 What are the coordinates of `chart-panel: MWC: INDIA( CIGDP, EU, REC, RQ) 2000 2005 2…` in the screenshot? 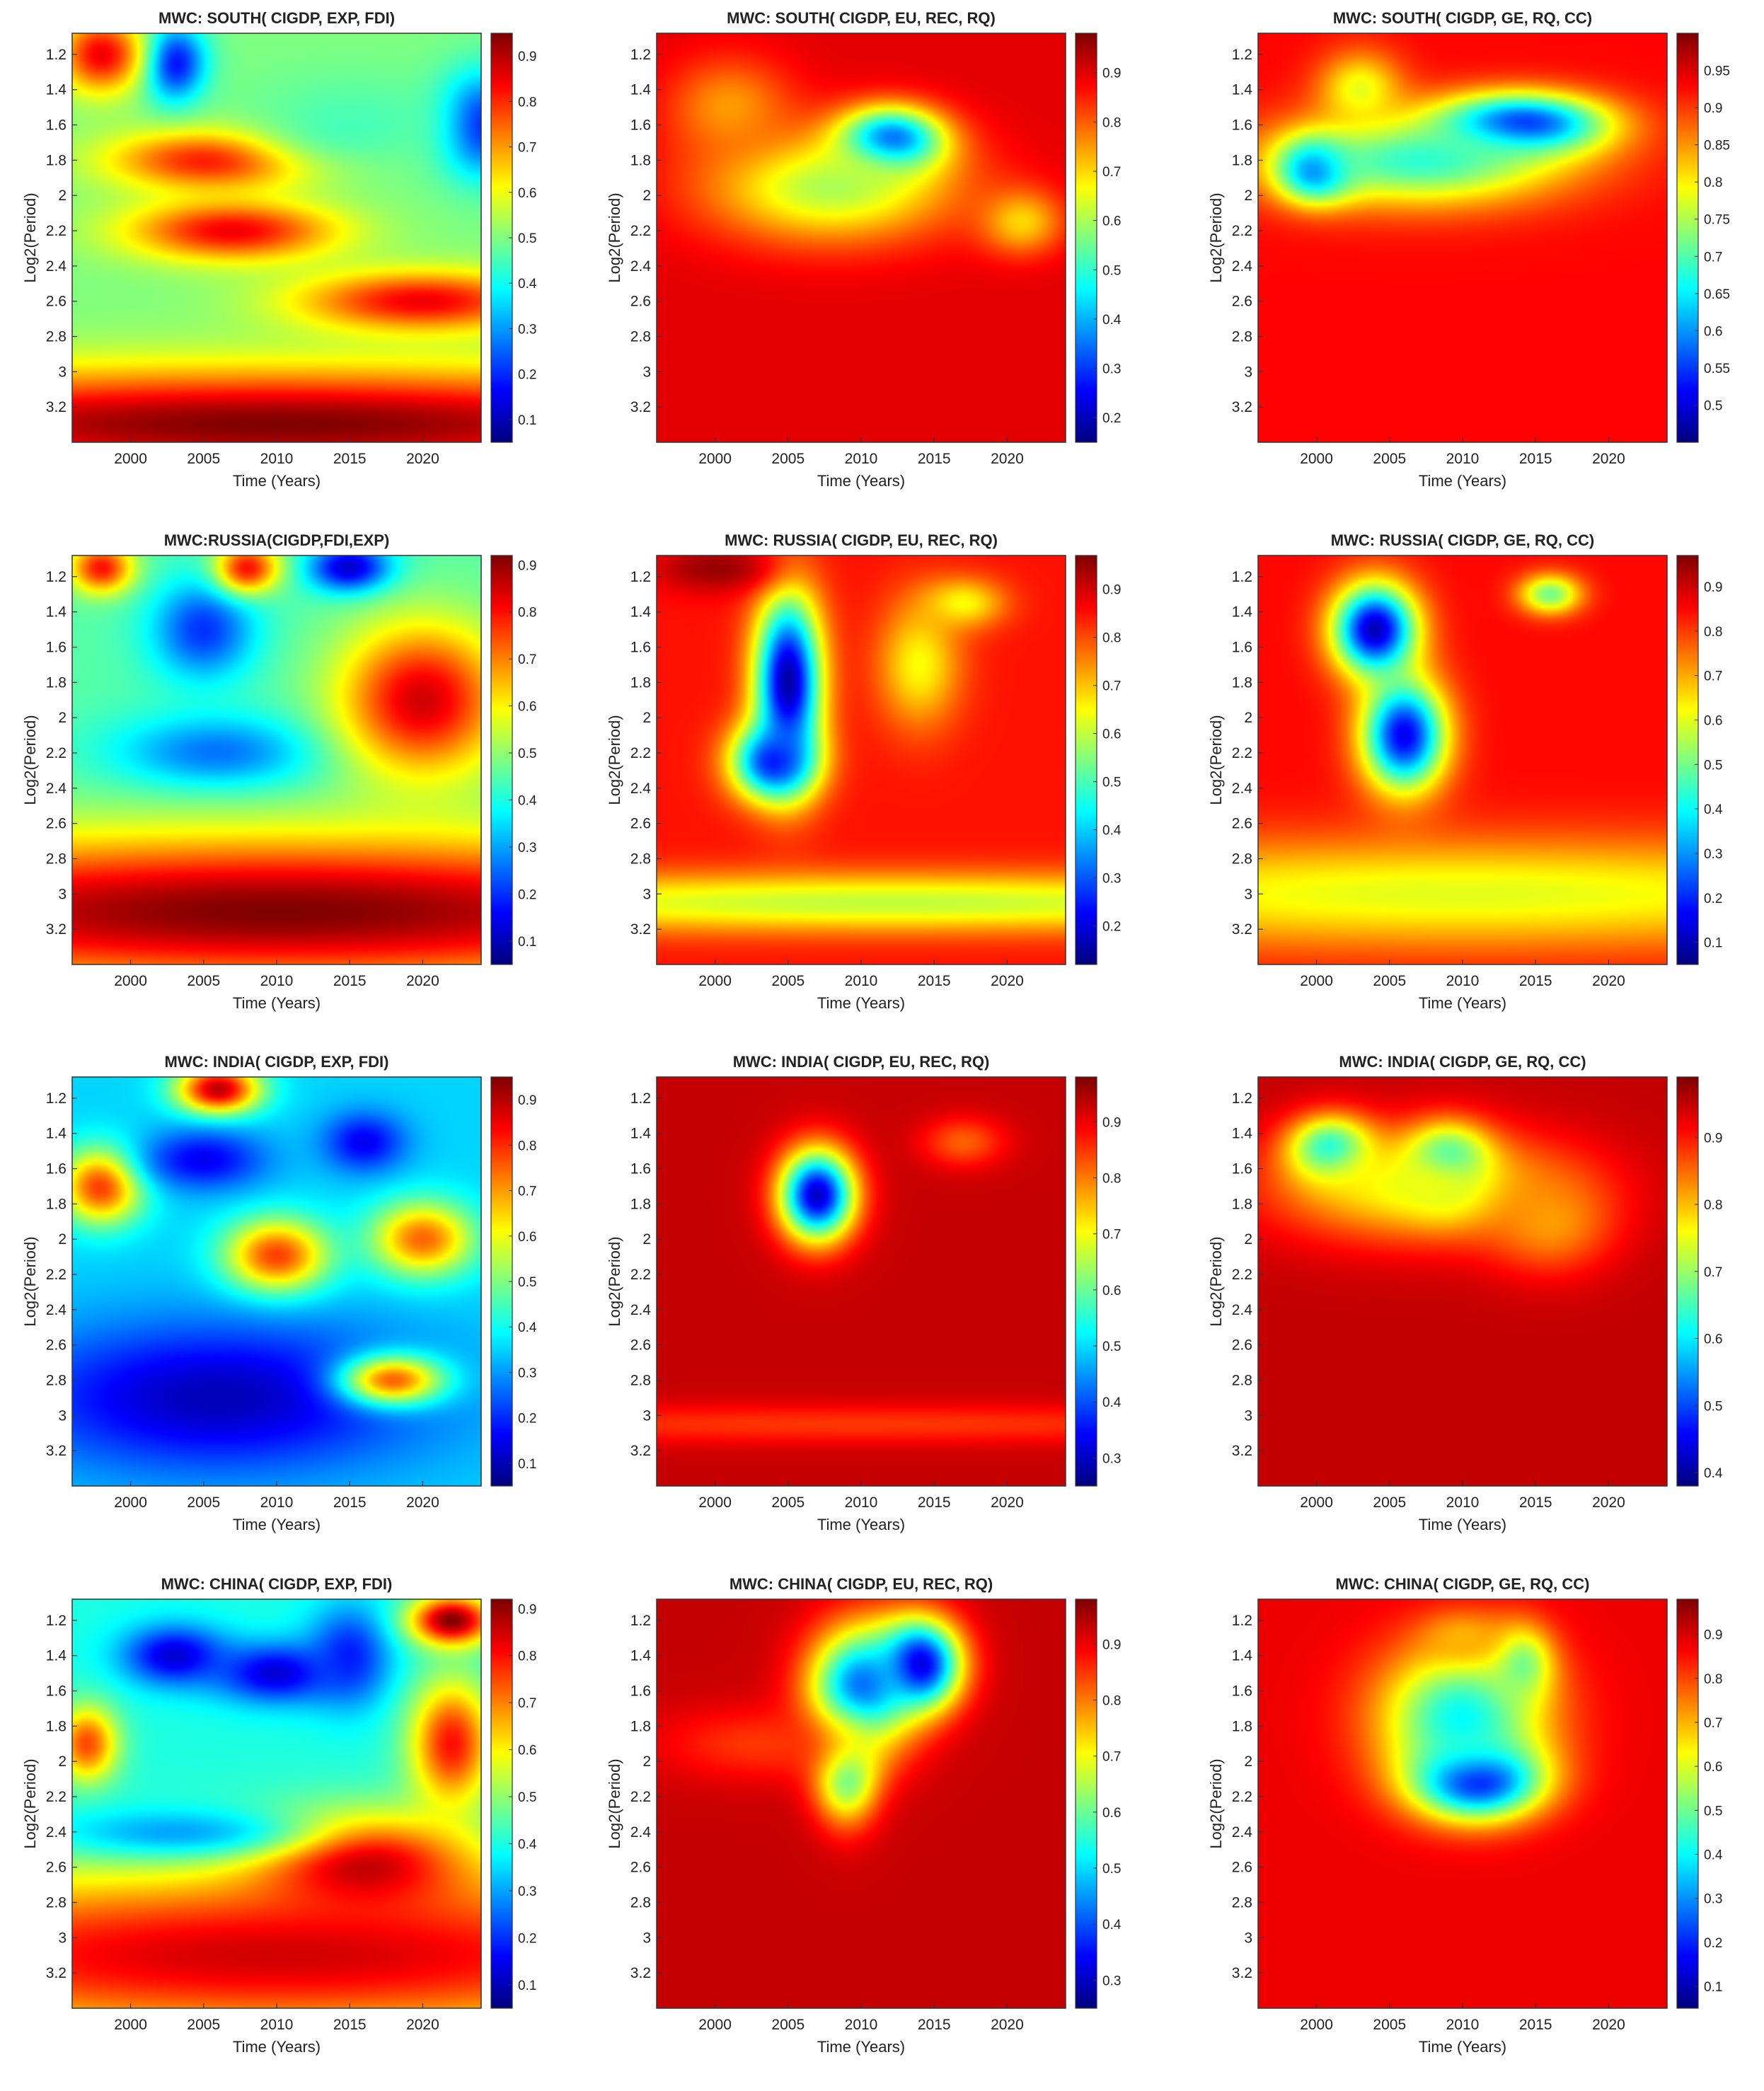 It's located at (864, 1293).